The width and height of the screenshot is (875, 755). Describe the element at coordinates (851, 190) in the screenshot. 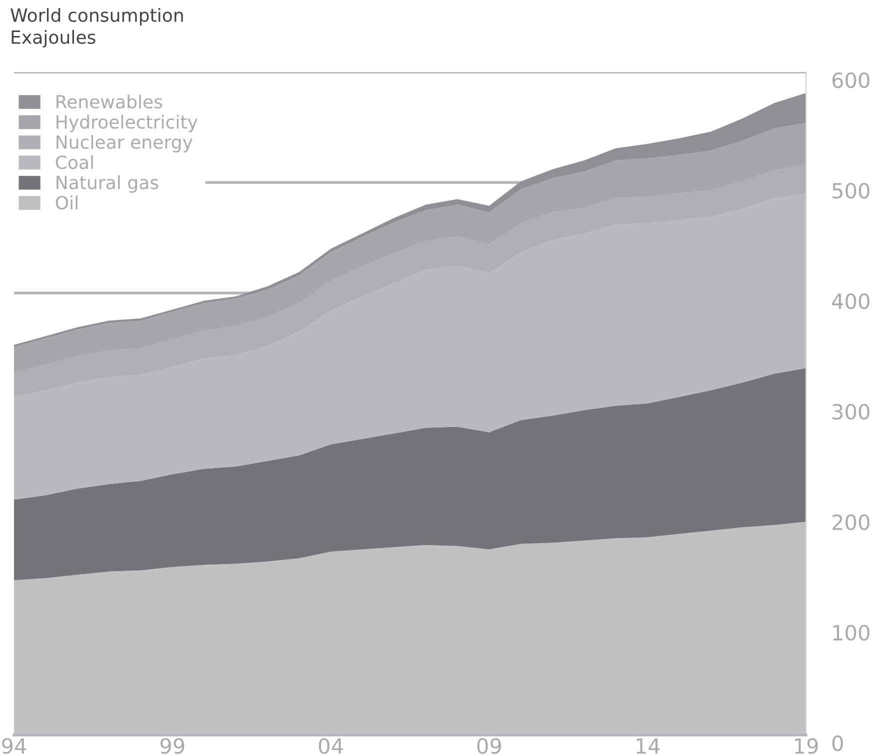

I see `y-tick-label: 500` at that location.